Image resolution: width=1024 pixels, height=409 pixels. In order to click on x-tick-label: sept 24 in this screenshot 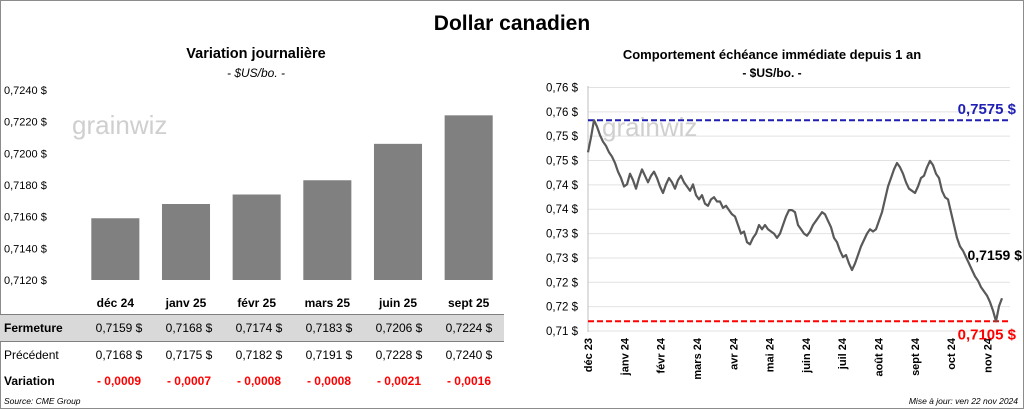, I will do `click(916, 356)`.